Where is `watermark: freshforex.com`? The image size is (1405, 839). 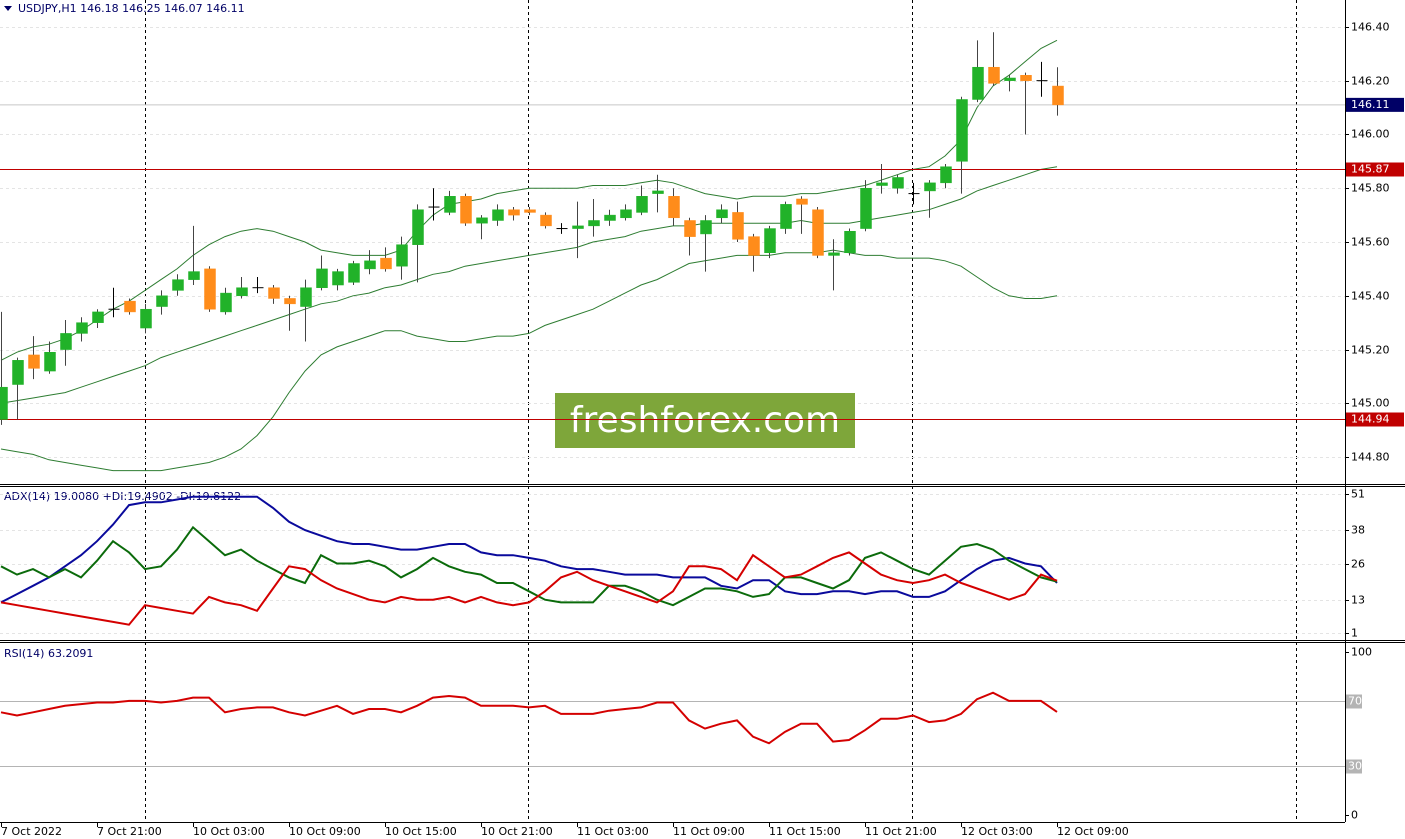 watermark: freshforex.com is located at coordinates (705, 420).